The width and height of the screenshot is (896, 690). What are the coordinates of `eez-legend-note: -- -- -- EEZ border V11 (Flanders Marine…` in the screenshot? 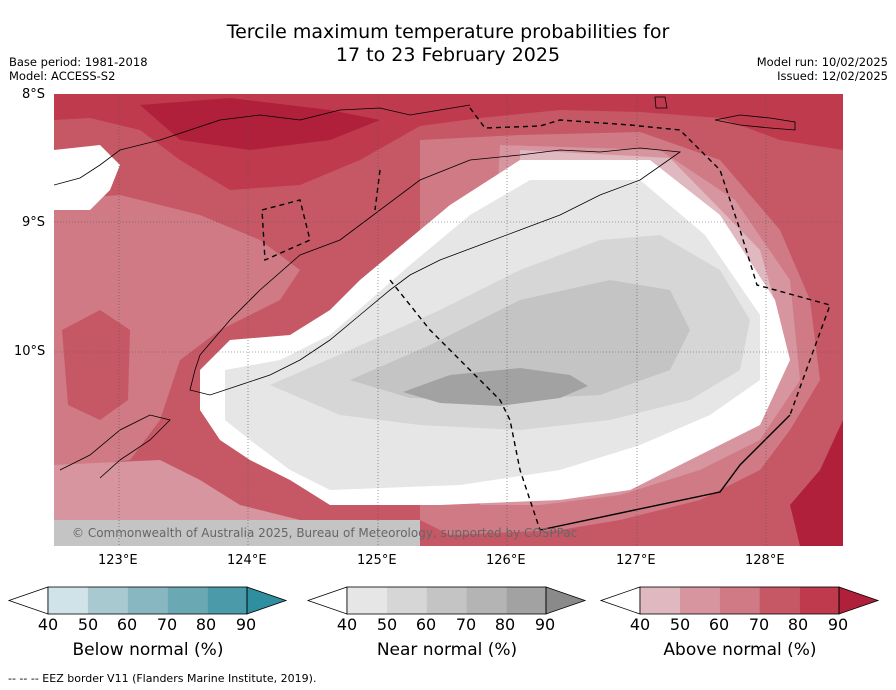 It's located at (162, 678).